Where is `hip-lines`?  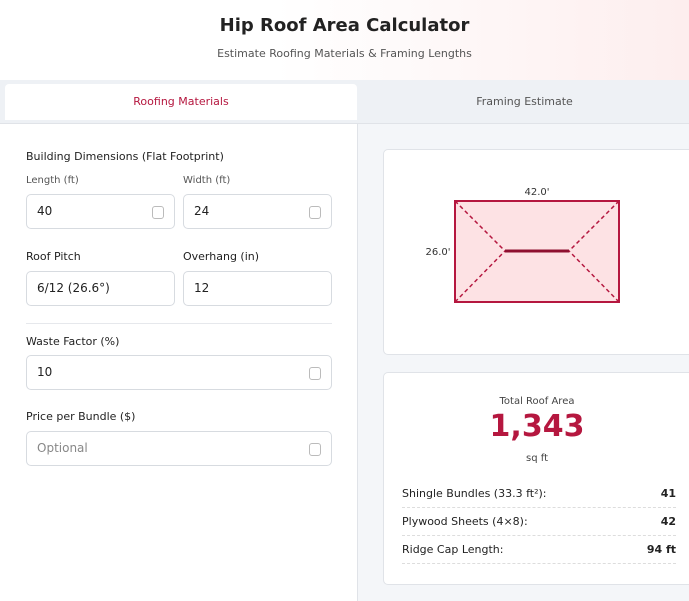 hip-lines is located at coordinates (537, 251).